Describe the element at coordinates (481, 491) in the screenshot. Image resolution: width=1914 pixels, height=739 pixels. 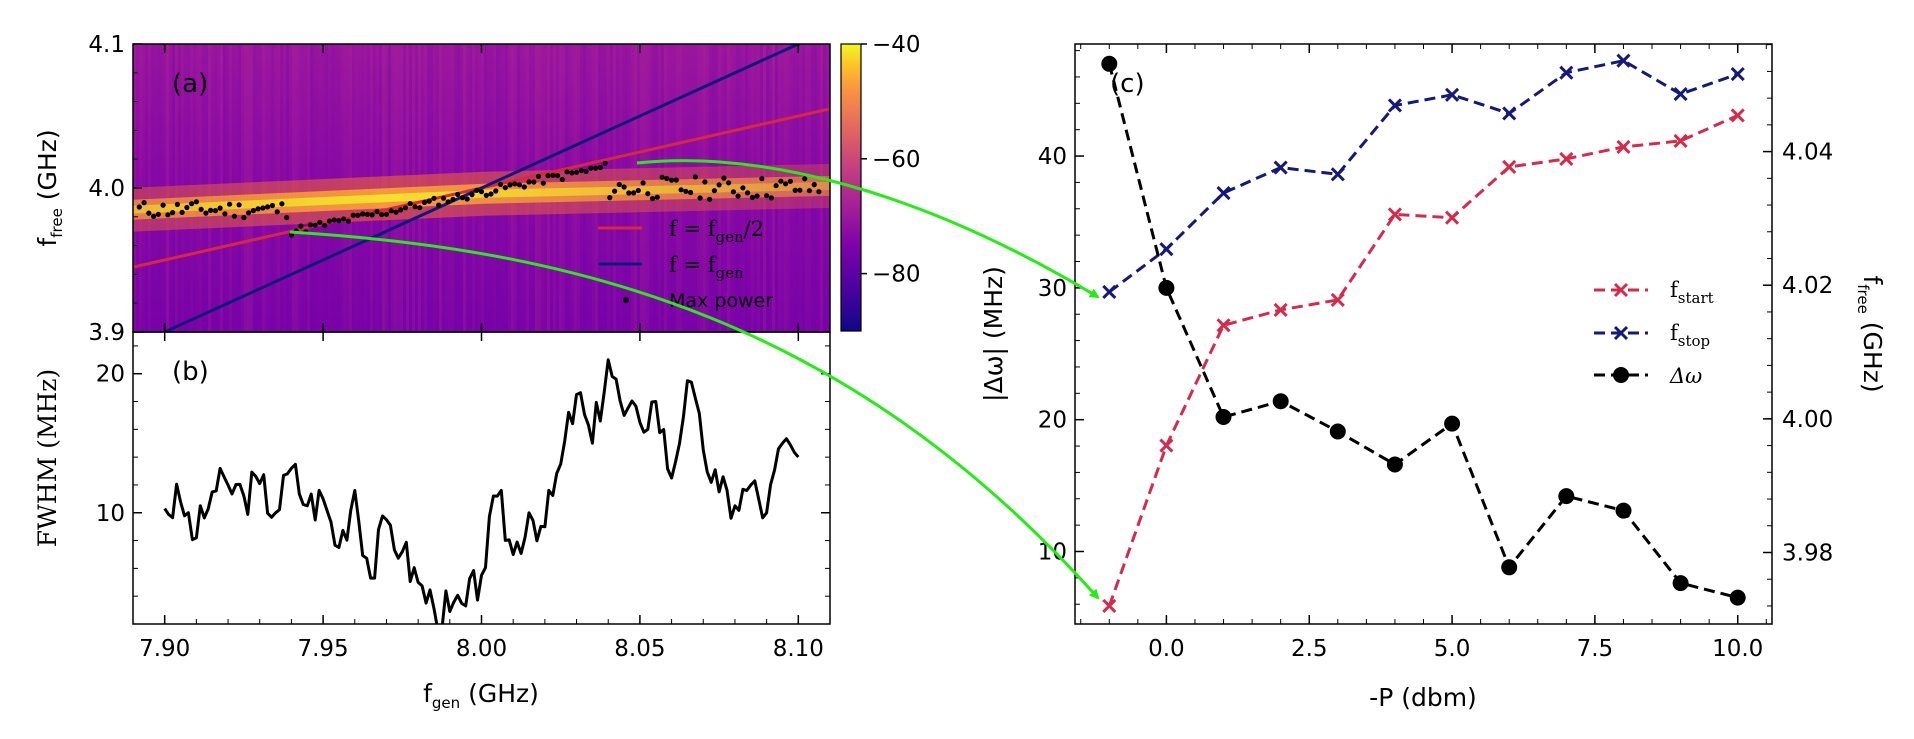
I see `fwhm-line` at that location.